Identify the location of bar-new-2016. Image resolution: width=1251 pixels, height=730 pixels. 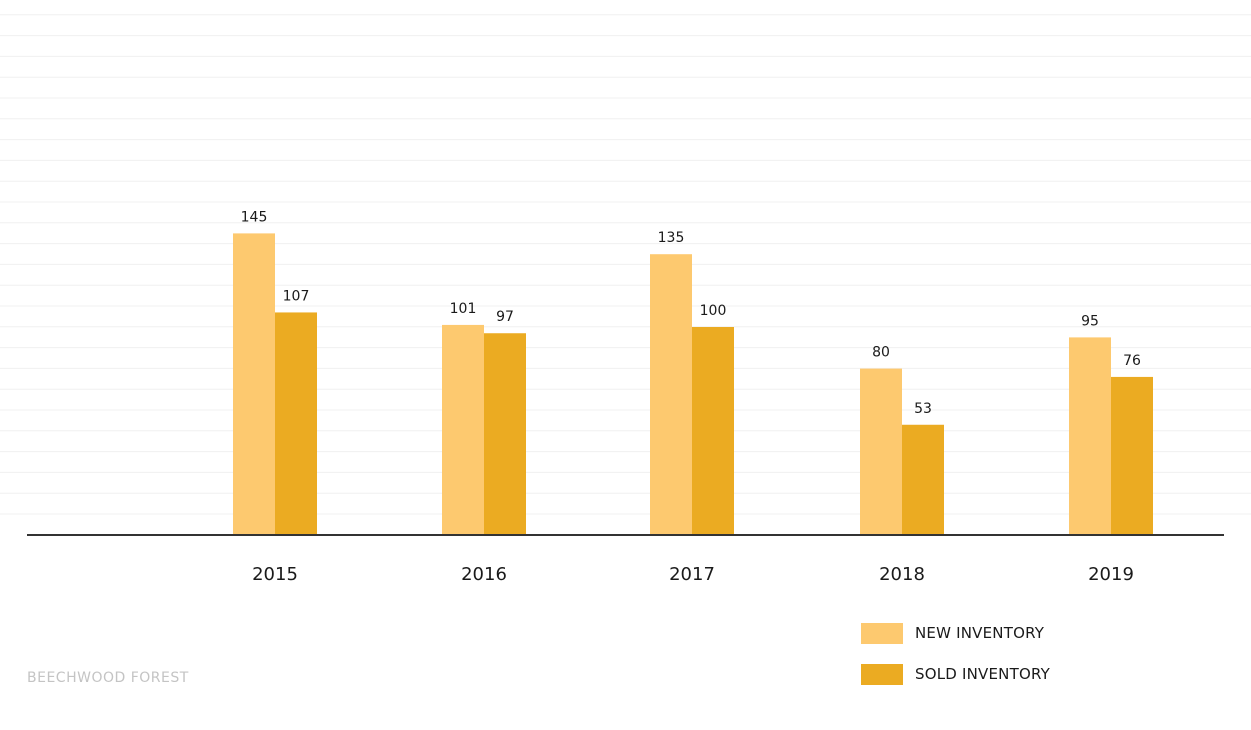
(463, 429).